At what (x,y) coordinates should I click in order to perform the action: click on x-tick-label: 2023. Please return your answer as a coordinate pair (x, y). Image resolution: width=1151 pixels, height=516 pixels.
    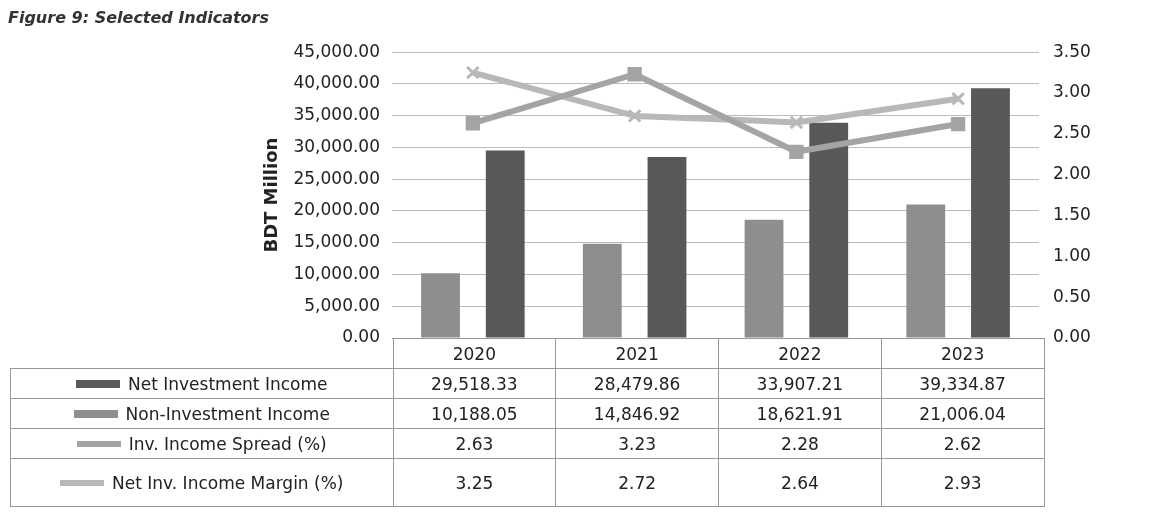
    Looking at the image, I should click on (962, 353).